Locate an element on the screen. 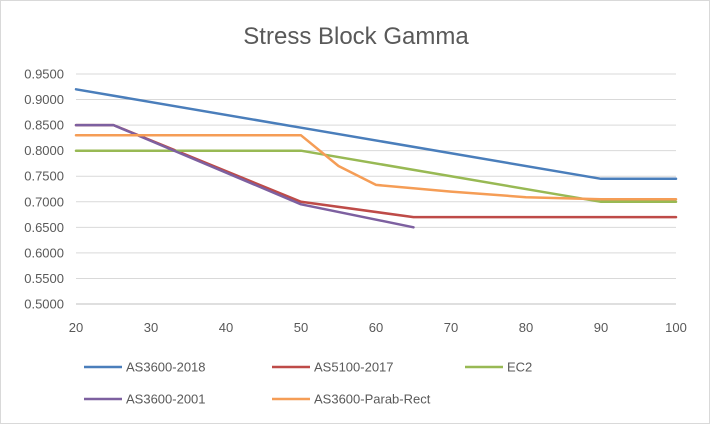 The height and width of the screenshot is (425, 710). legend-item-as3600-2018: AS3600-2018 is located at coordinates (145, 367).